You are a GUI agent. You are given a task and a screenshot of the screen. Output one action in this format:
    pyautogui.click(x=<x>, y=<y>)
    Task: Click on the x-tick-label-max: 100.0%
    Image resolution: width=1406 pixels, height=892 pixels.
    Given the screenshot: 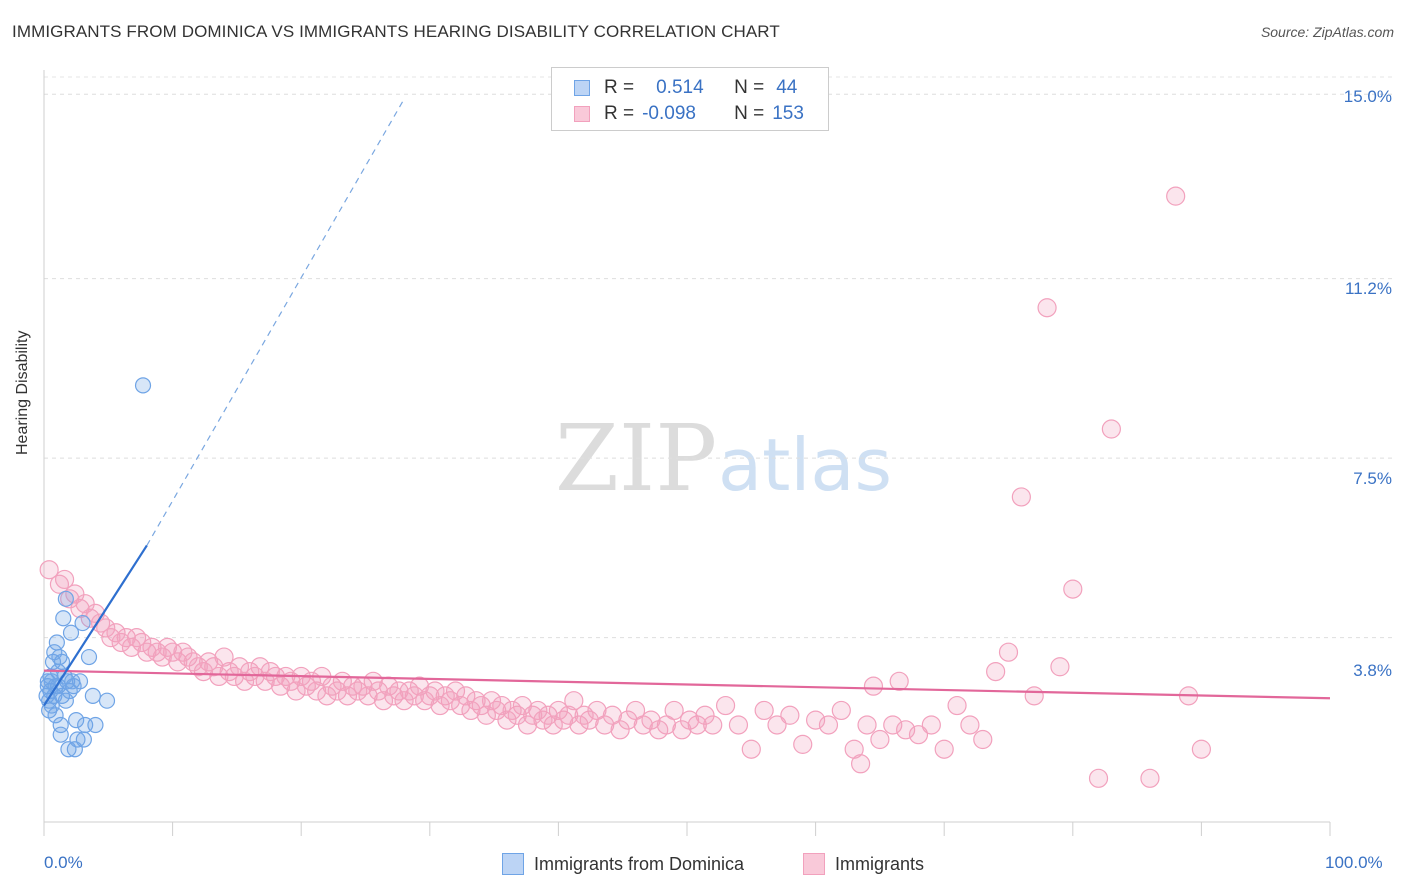 What is the action you would take?
    pyautogui.click(x=1354, y=862)
    